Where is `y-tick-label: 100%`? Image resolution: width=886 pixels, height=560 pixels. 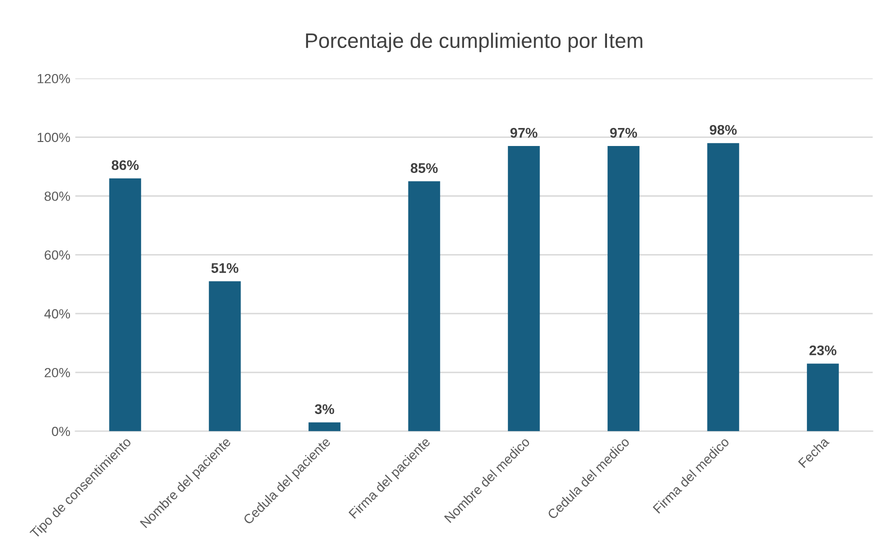
y-tick-label: 100% is located at coordinates (54, 137).